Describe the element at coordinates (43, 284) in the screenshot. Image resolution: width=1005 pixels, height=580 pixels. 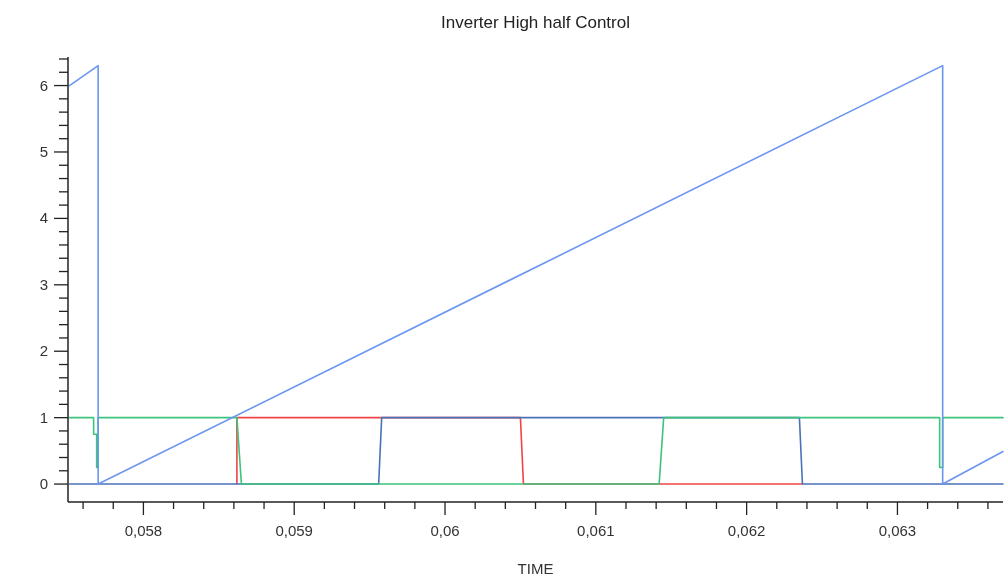
I see `y-tick-label: 3` at that location.